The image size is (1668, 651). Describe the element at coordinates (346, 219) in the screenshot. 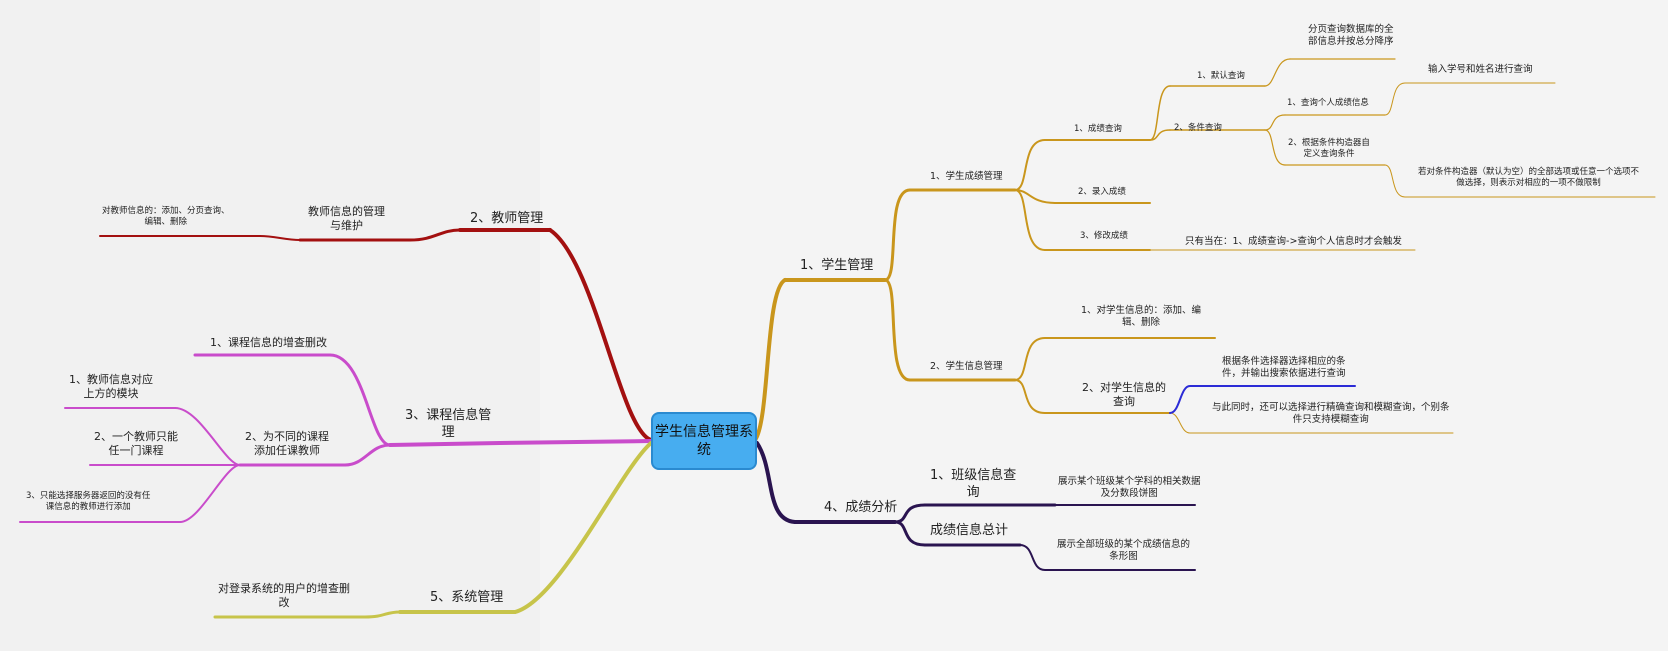

I see `teacher-maintain-node: 教师信息的管理 与维护` at that location.